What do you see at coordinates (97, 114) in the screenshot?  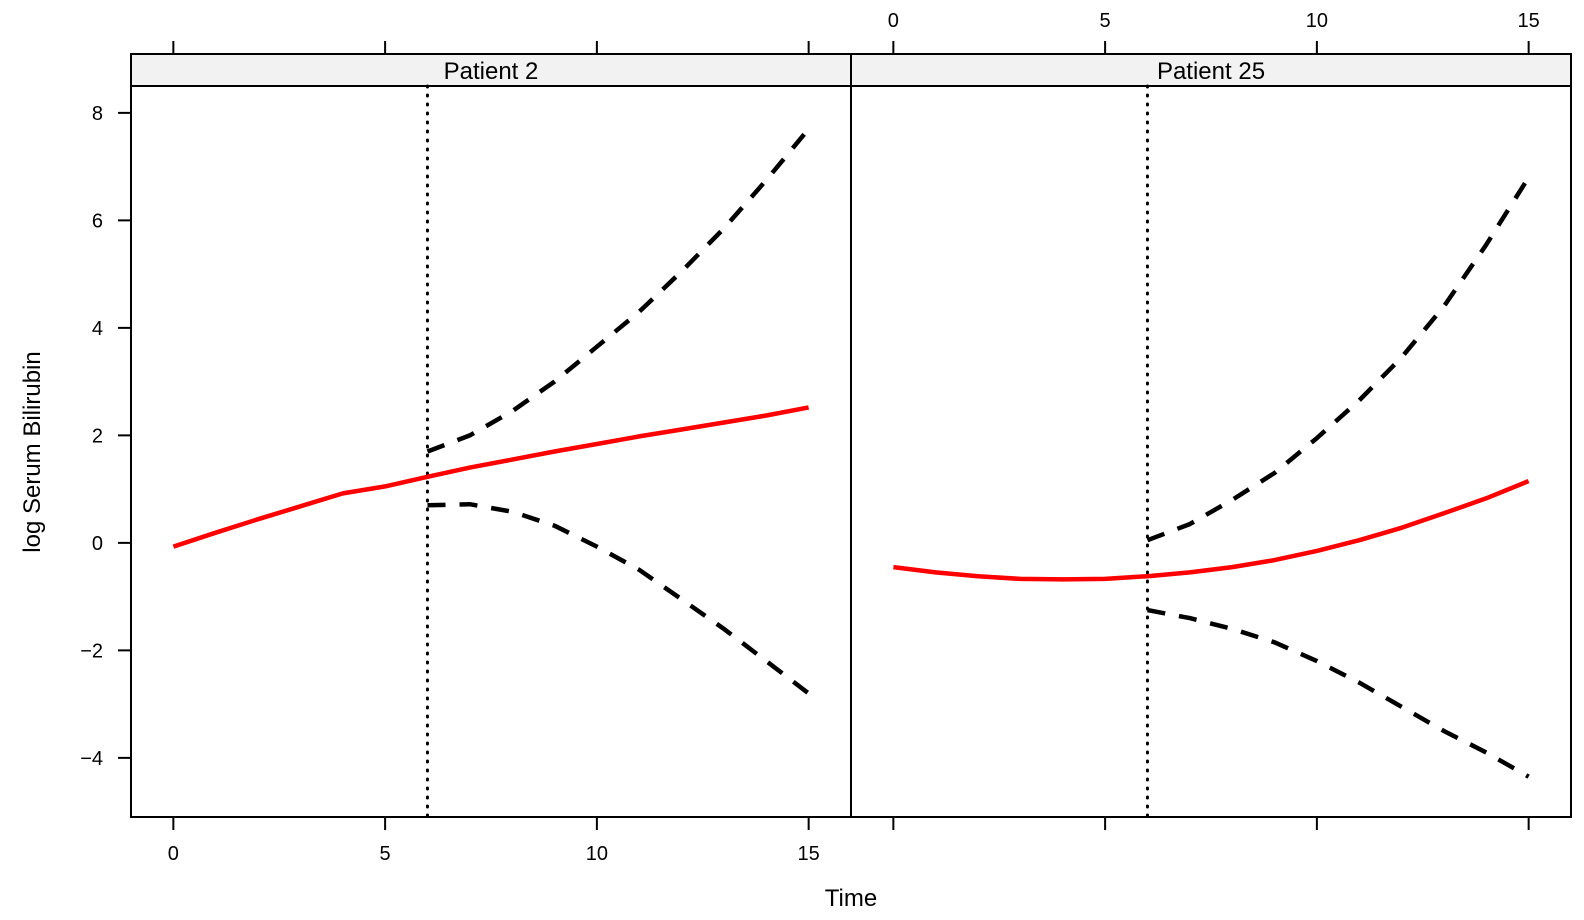 I see `y-tick-label: 8` at bounding box center [97, 114].